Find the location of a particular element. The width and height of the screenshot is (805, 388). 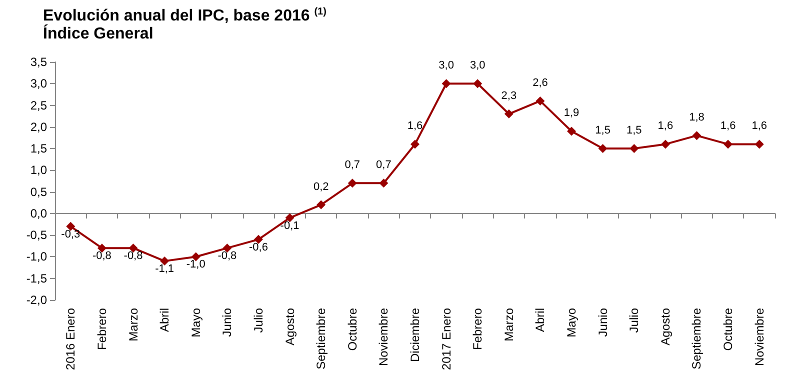

chart-subtitle: Índice General is located at coordinates (98, 33).